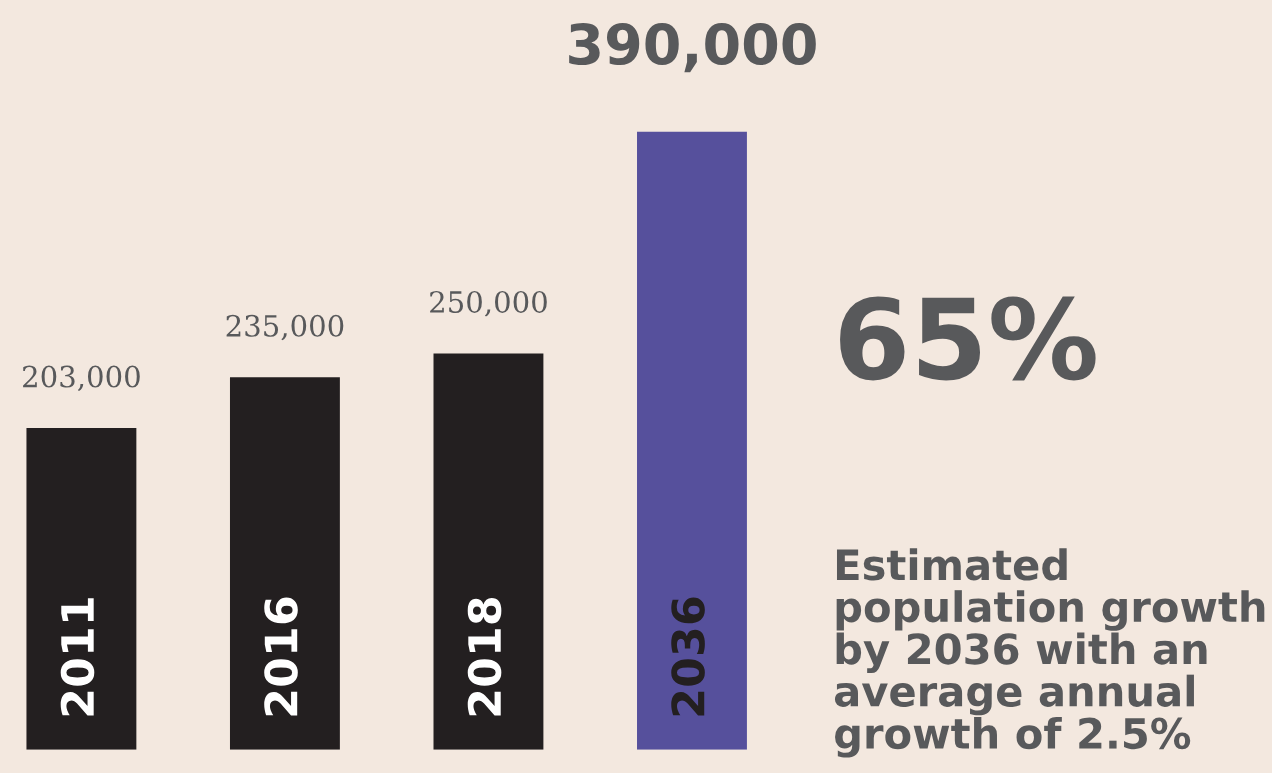 Image resolution: width=1272 pixels, height=773 pixels. I want to click on text: 65%, so click(968, 338).